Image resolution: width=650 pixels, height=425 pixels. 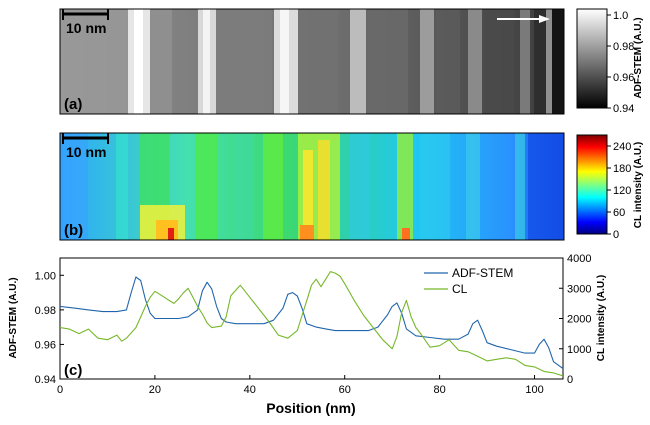 I want to click on x-tick-label: 80, so click(x=439, y=390).